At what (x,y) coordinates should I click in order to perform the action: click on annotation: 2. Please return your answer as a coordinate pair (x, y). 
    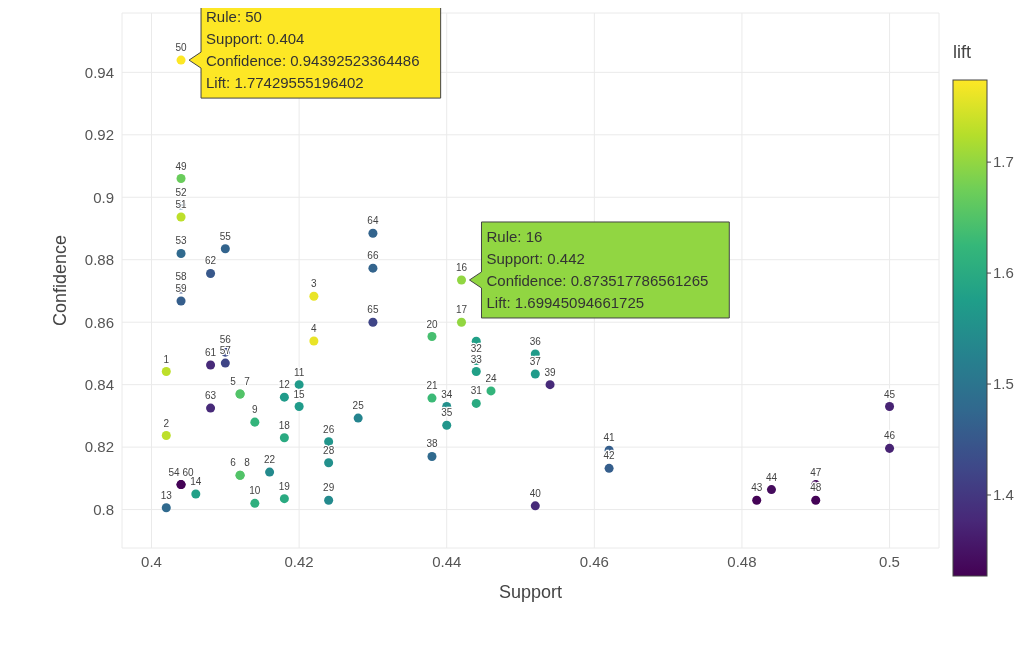
    Looking at the image, I should click on (166, 423).